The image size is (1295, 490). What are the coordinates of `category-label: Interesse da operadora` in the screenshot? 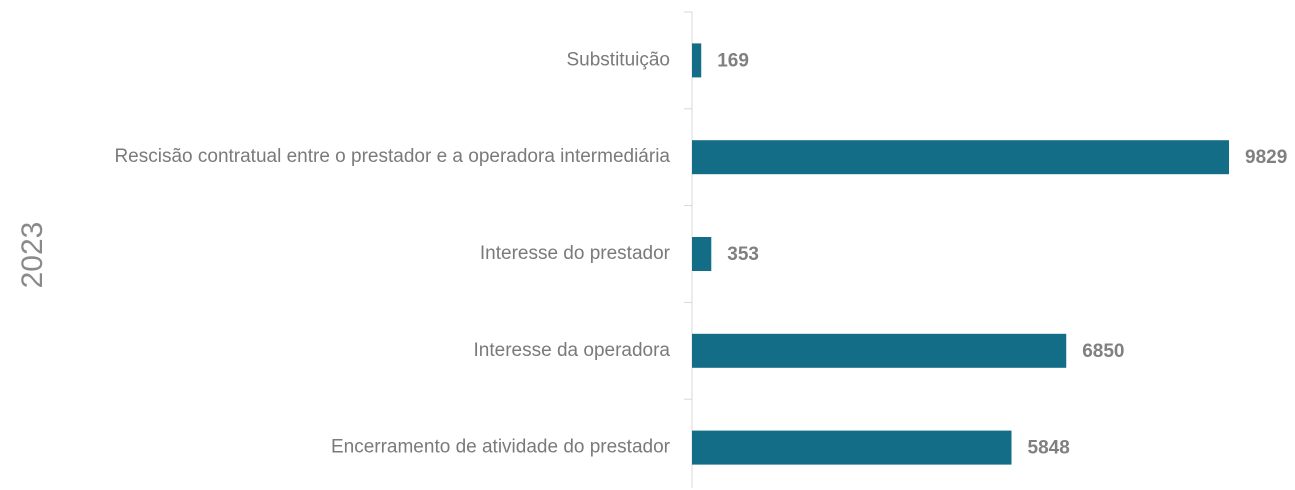 It's located at (572, 350).